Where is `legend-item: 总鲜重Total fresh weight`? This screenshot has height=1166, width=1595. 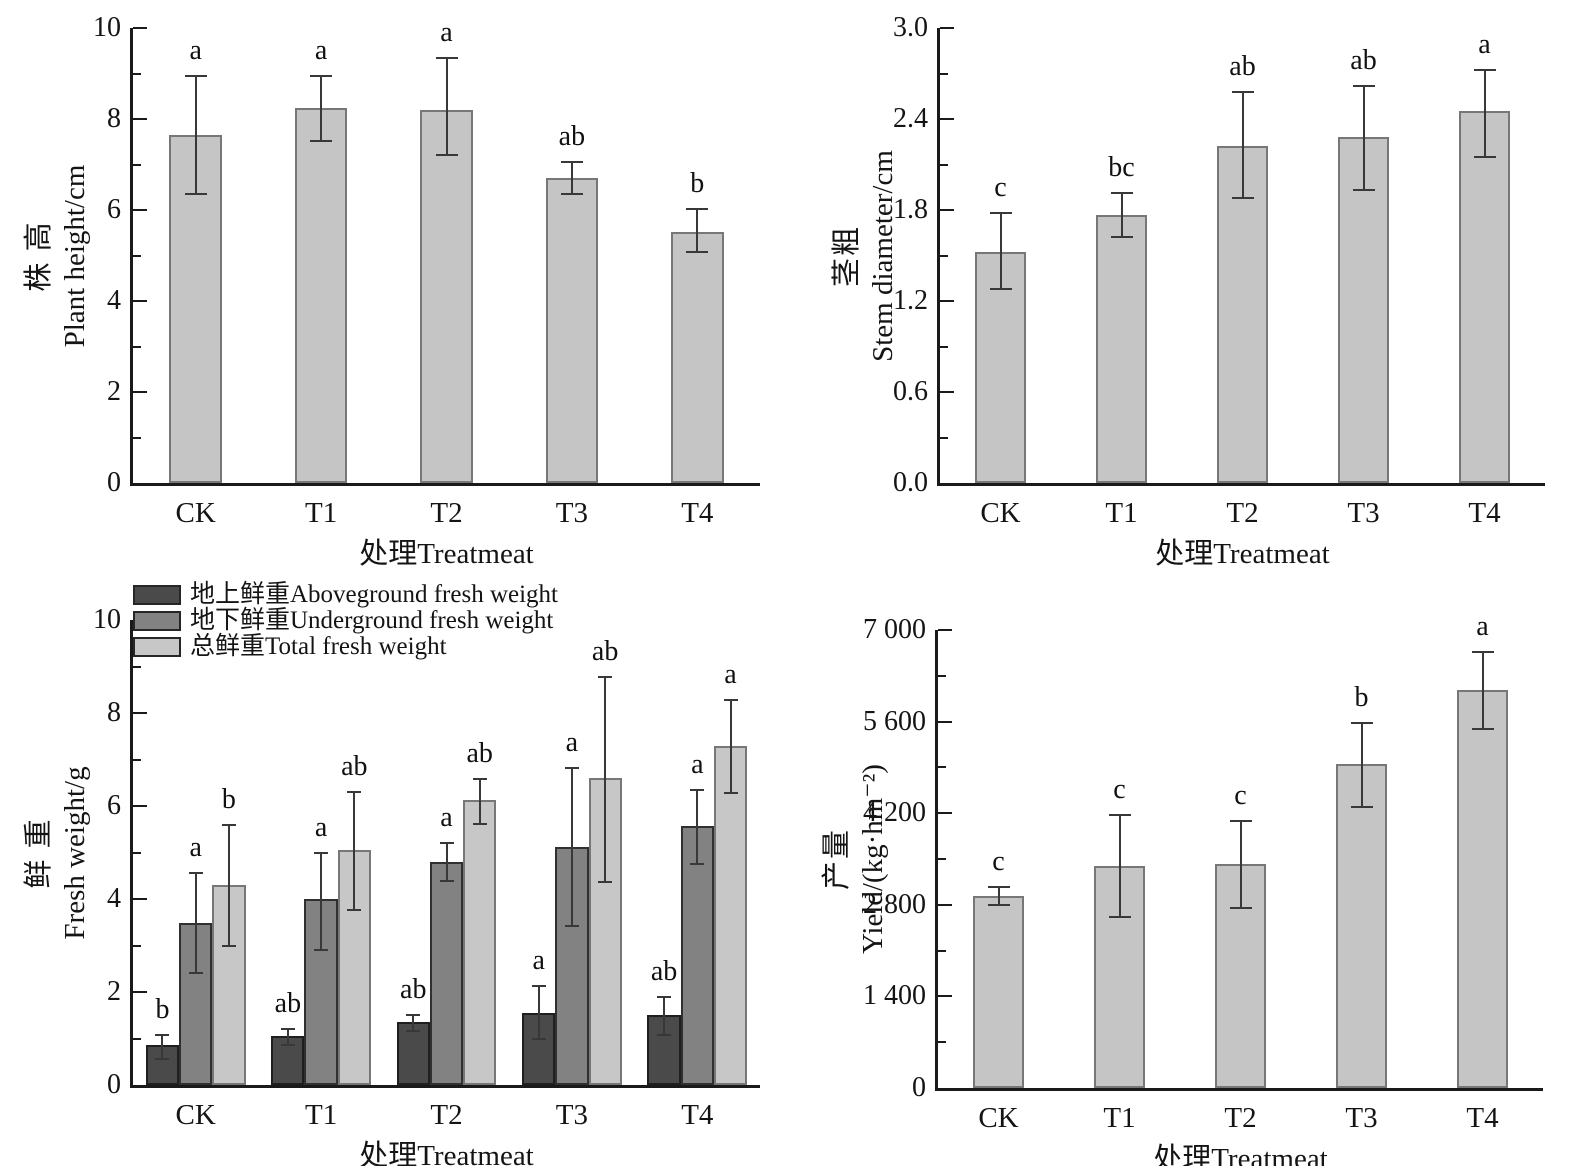
legend-item: 总鲜重Total fresh weight is located at coordinates (345, 647).